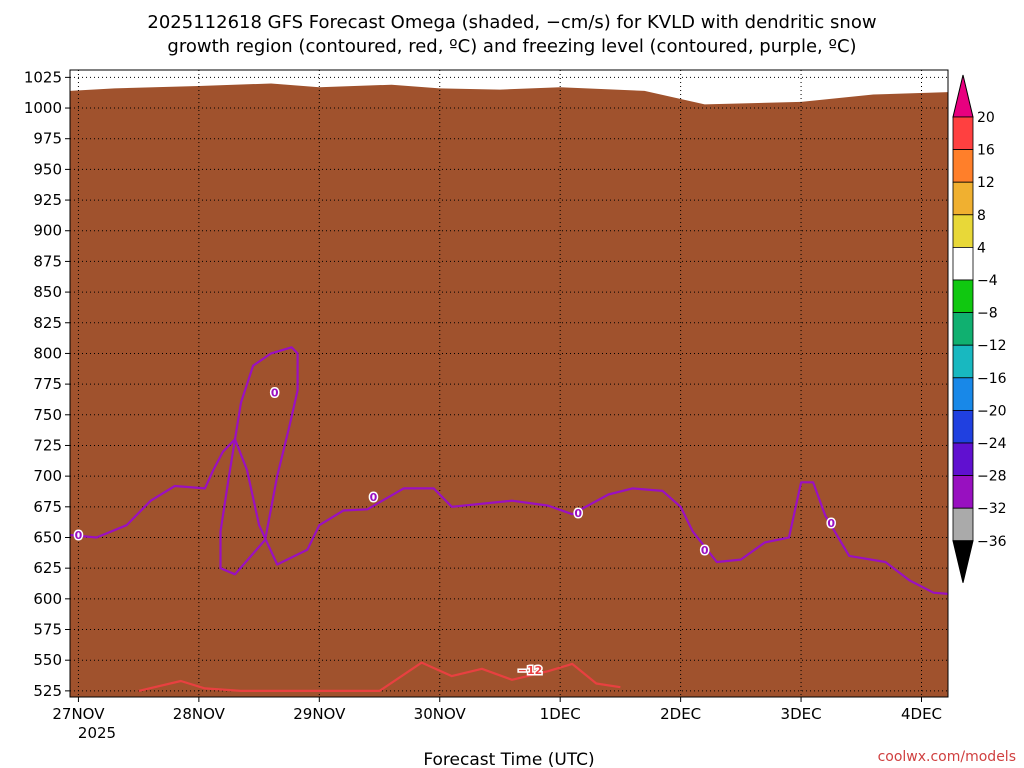 The image size is (1024, 768). I want to click on x-tick-label-2DEC: 2DEC, so click(680, 714).